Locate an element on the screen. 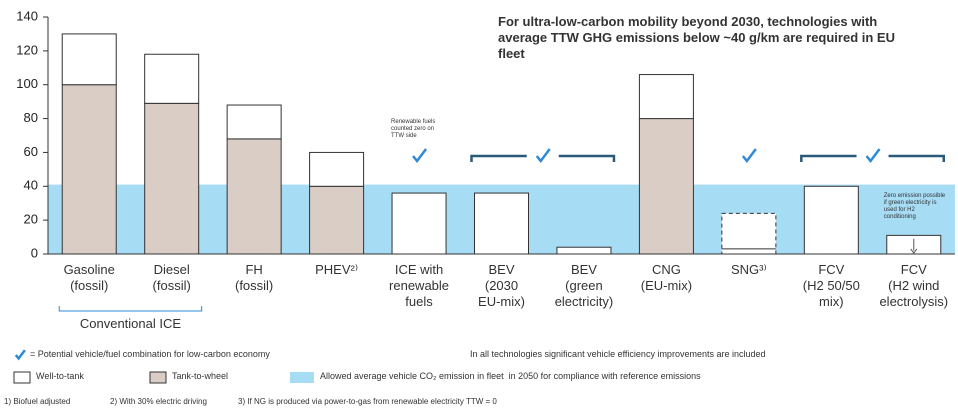 This screenshot has height=414, width=958. group-label: Conventional ICE is located at coordinates (130, 323).